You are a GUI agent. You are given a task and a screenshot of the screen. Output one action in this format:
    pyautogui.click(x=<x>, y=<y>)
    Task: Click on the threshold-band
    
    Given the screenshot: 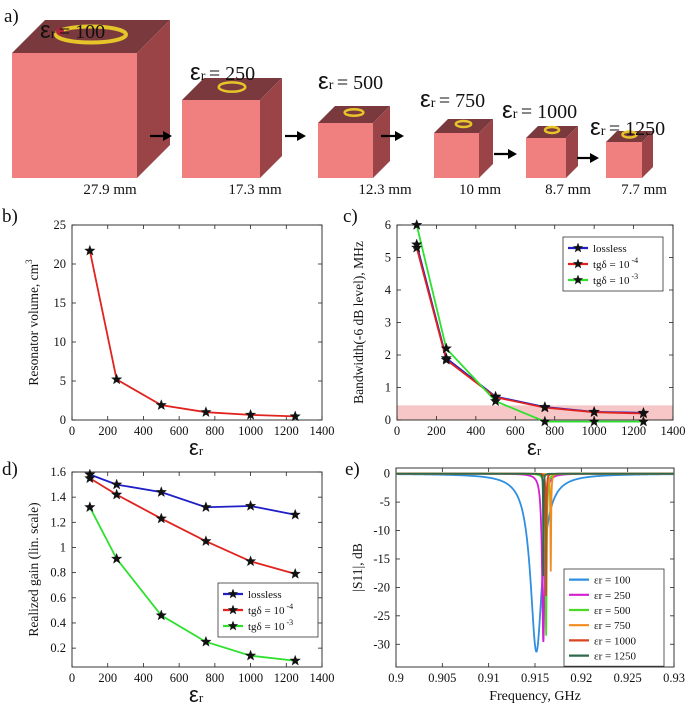 What is the action you would take?
    pyautogui.click(x=535, y=412)
    